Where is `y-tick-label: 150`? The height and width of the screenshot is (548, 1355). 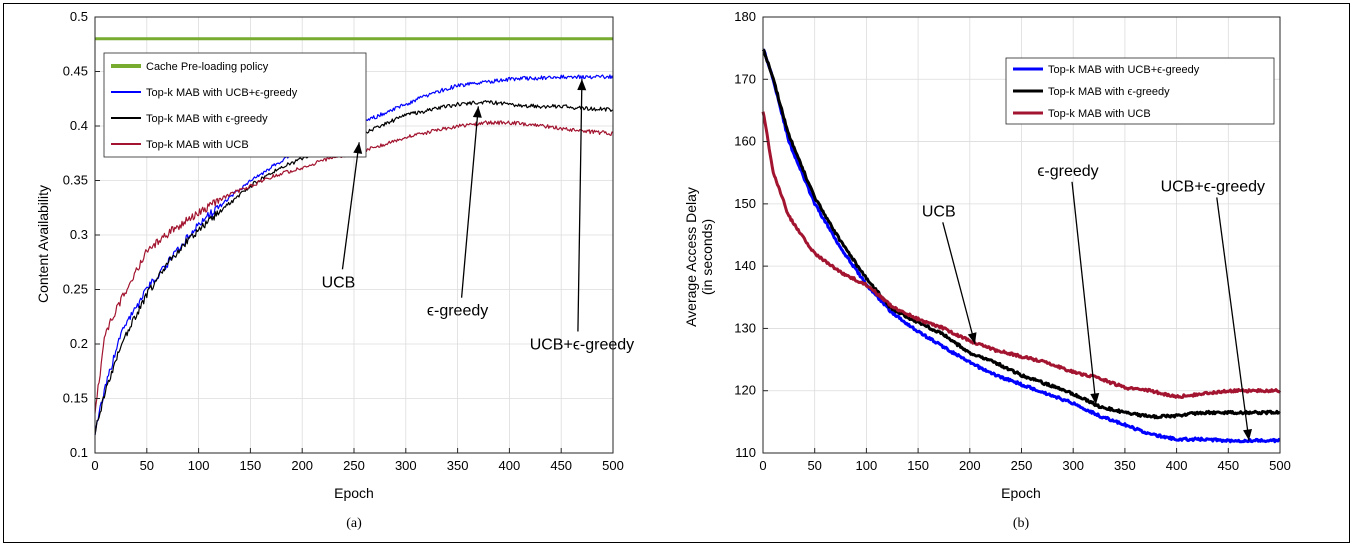 y-tick-label: 150 is located at coordinates (745, 203).